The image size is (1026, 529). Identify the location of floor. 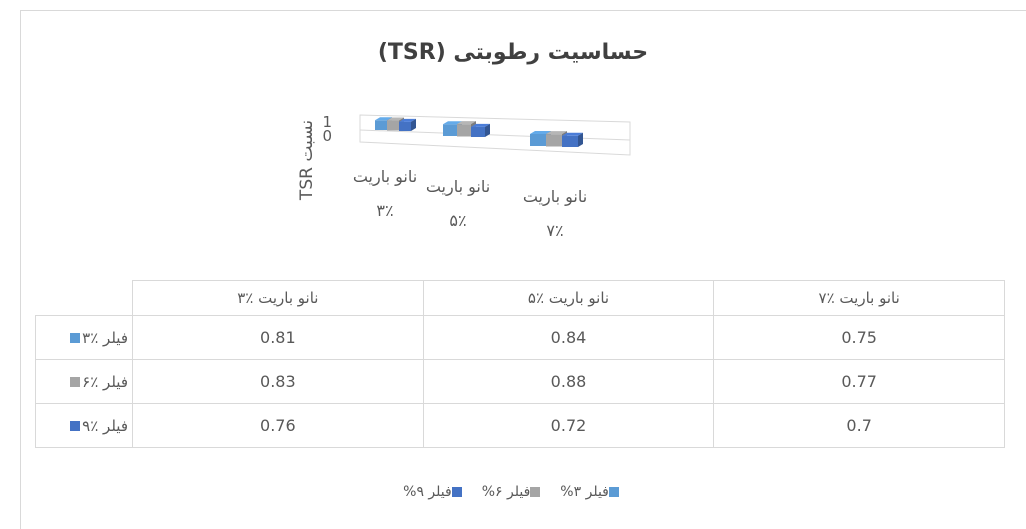
(495, 135).